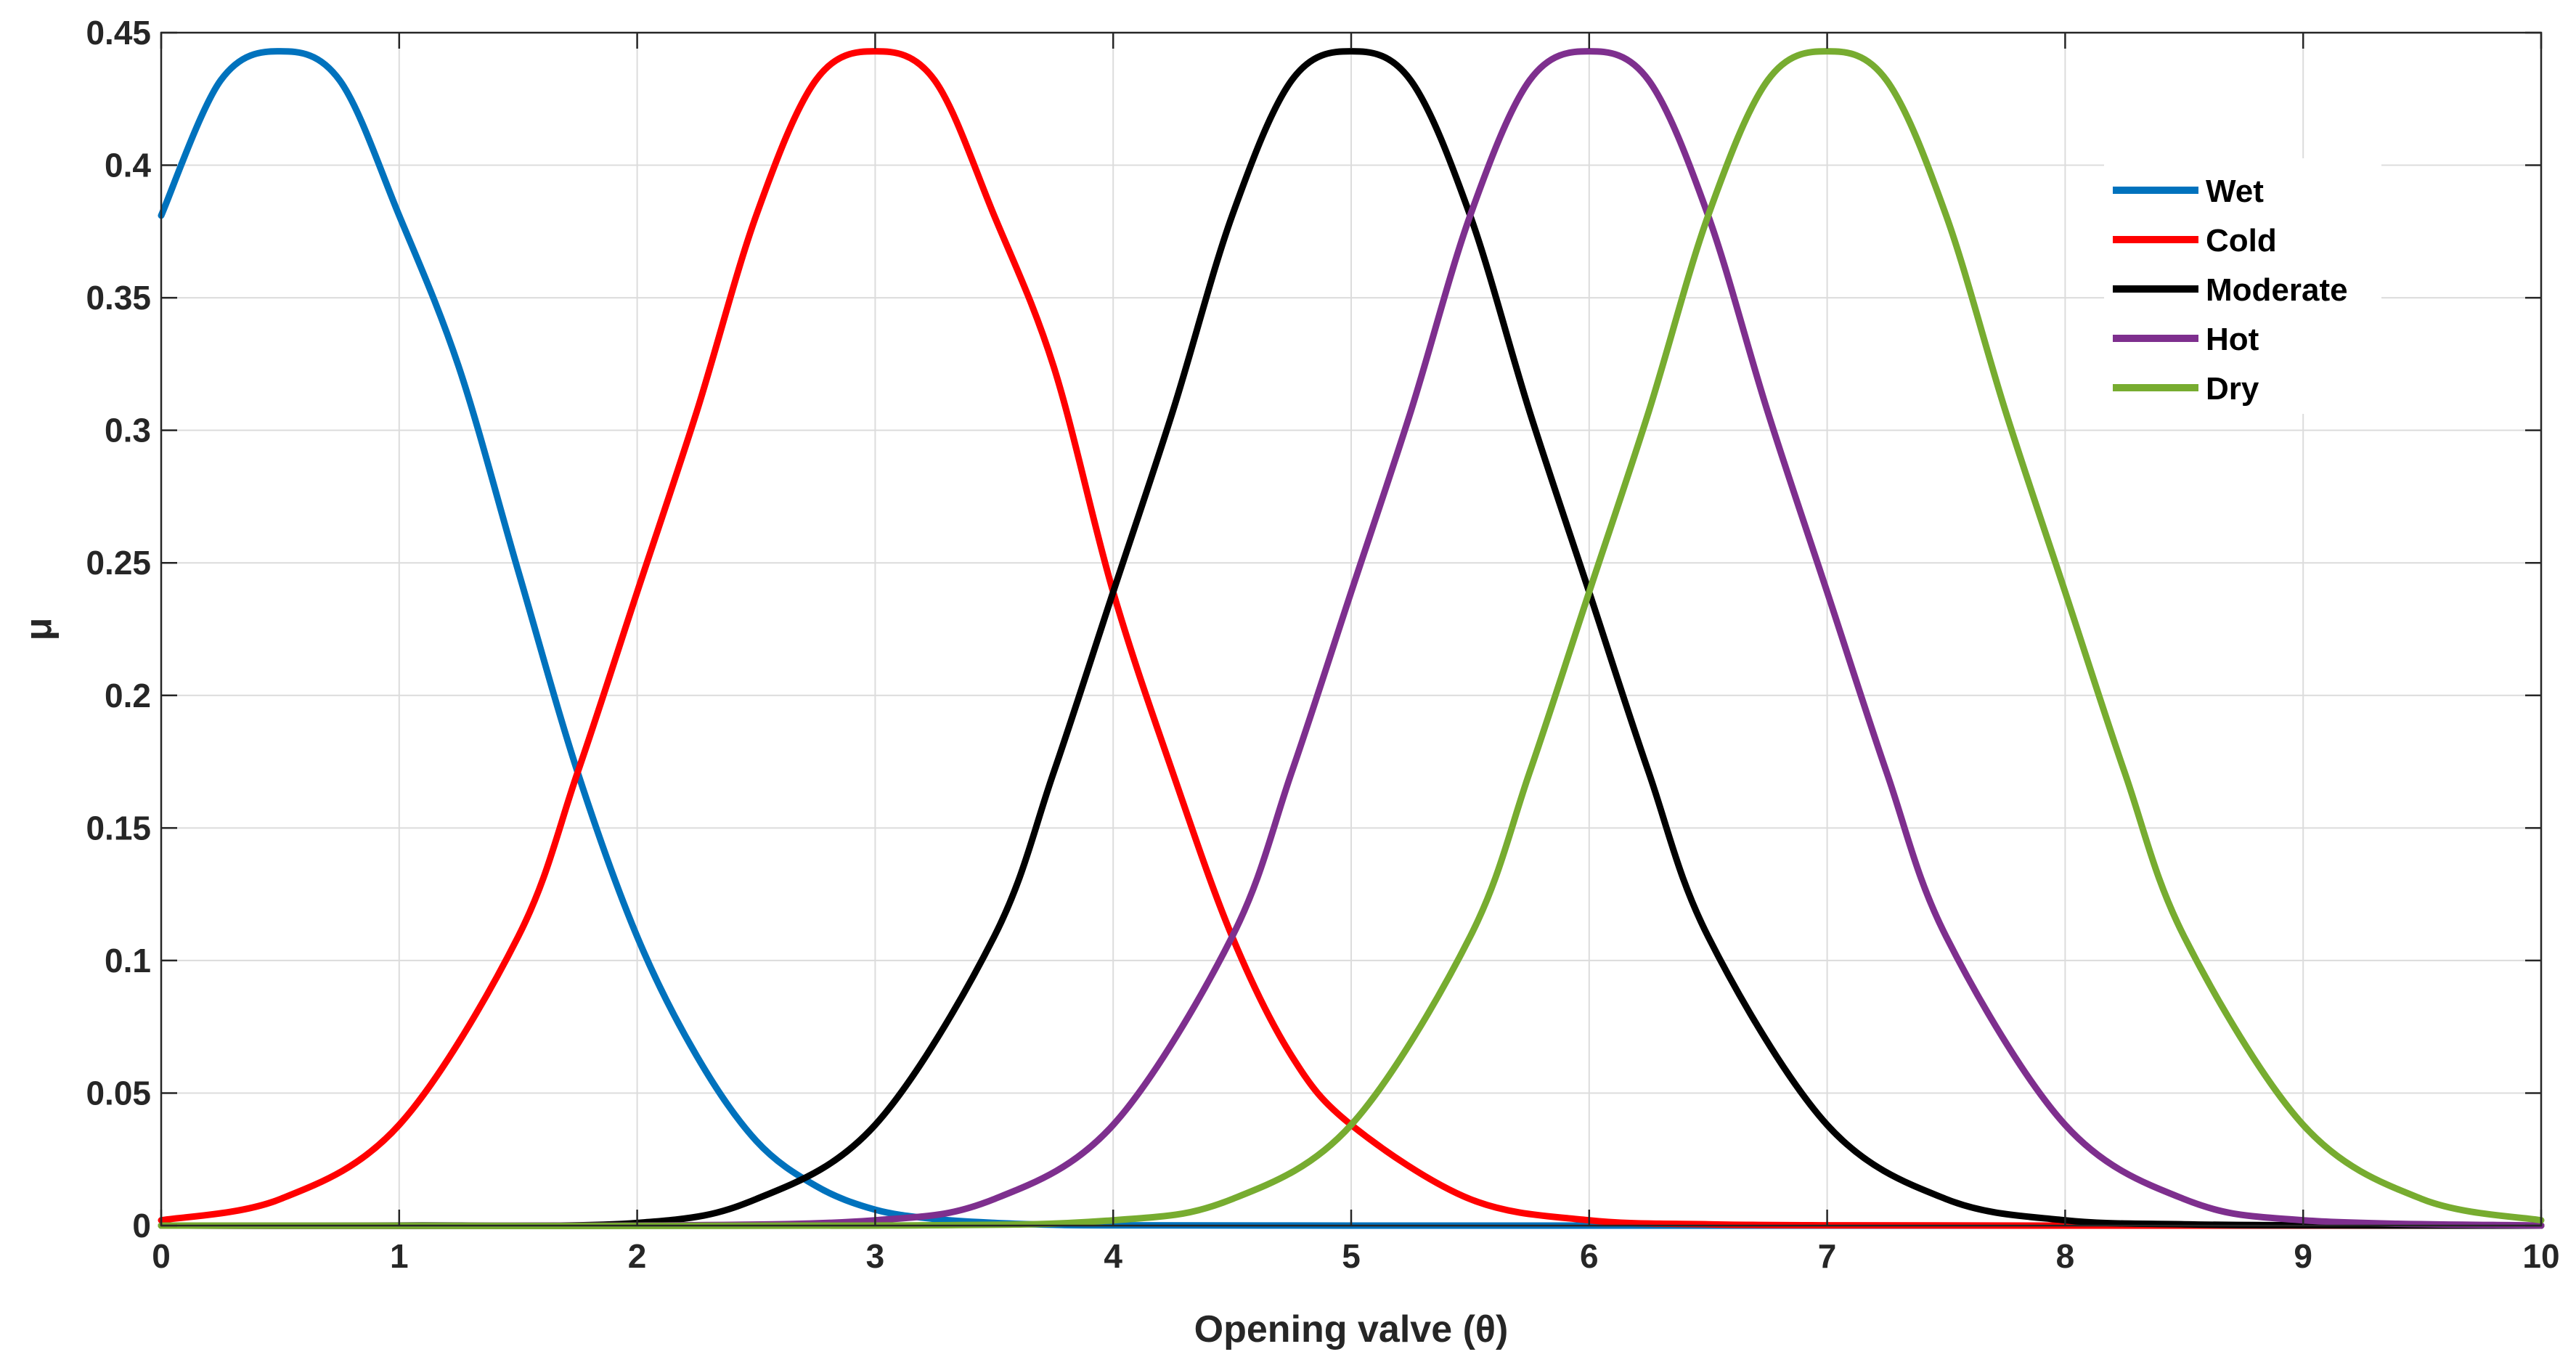 Image resolution: width=2576 pixels, height=1365 pixels. Describe the element at coordinates (128, 165) in the screenshot. I see `y-tick-label: 0.4` at that location.